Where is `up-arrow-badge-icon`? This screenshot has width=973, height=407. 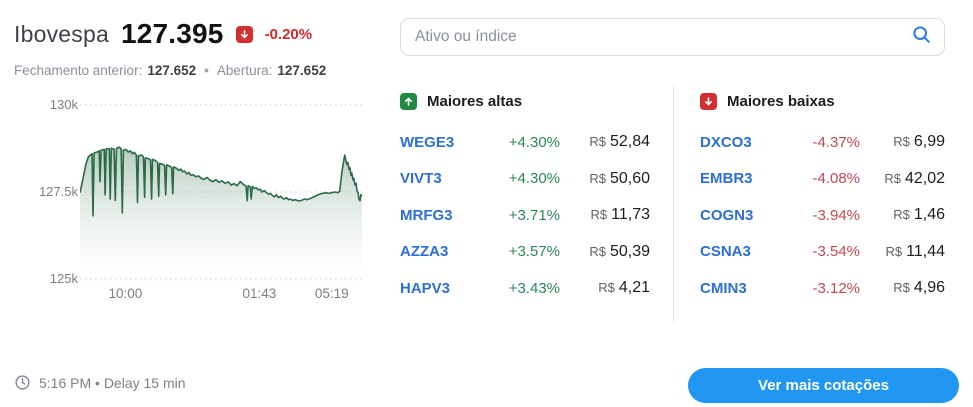
up-arrow-badge-icon is located at coordinates (408, 101).